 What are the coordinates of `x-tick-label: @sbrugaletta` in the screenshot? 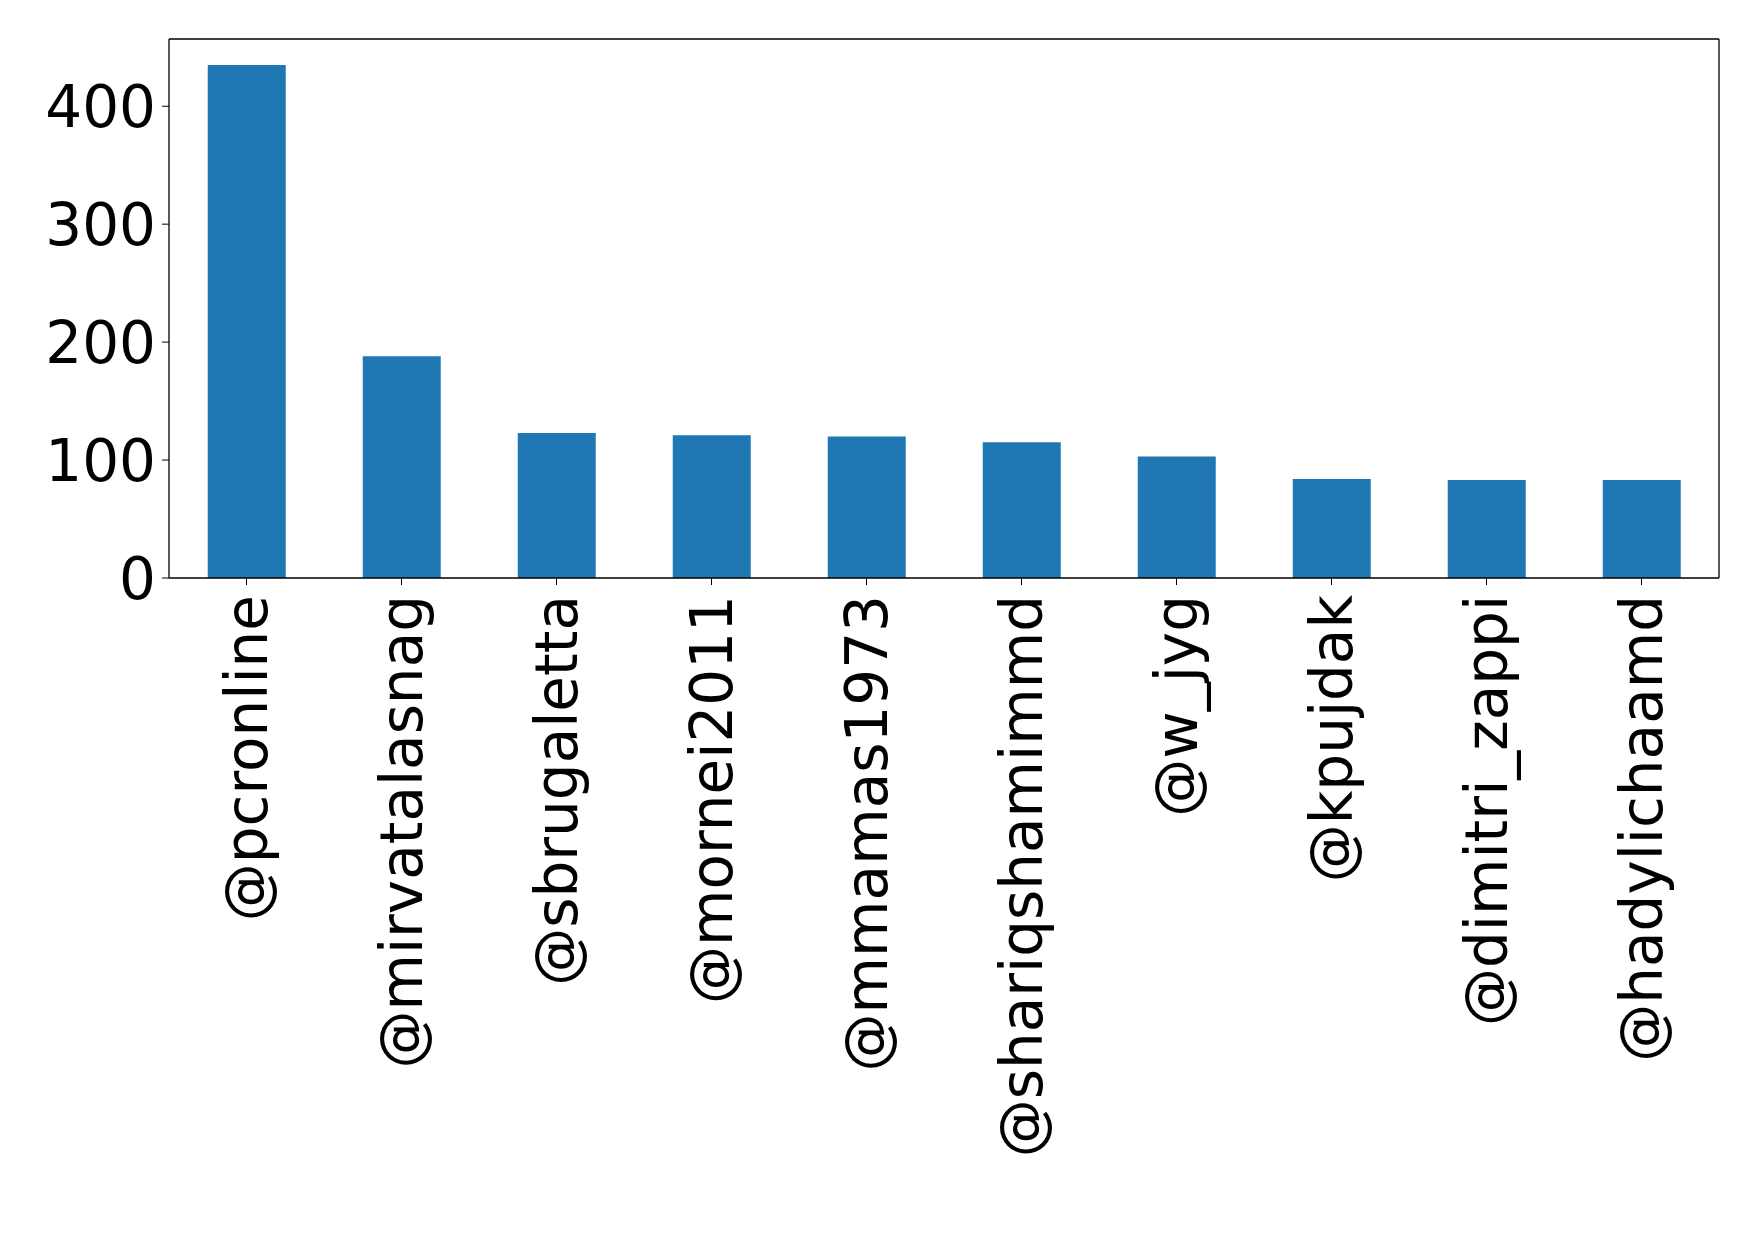 It's located at (557, 790).